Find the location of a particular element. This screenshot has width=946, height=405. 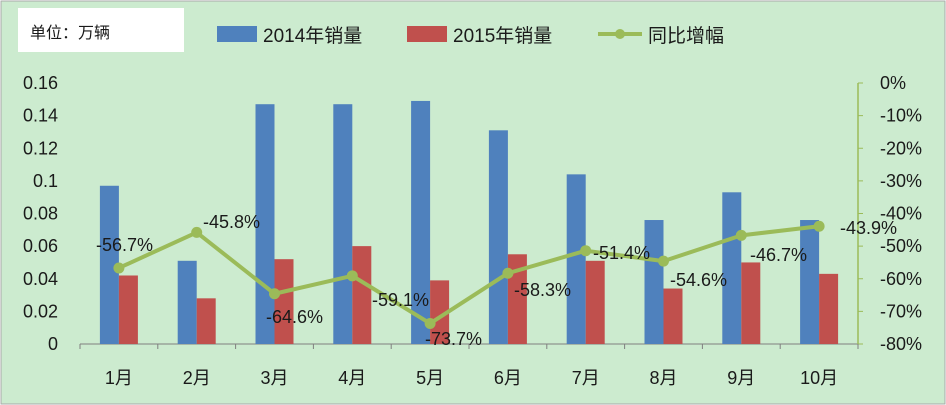

legend-label-growth: 同比增幅 is located at coordinates (686, 36).